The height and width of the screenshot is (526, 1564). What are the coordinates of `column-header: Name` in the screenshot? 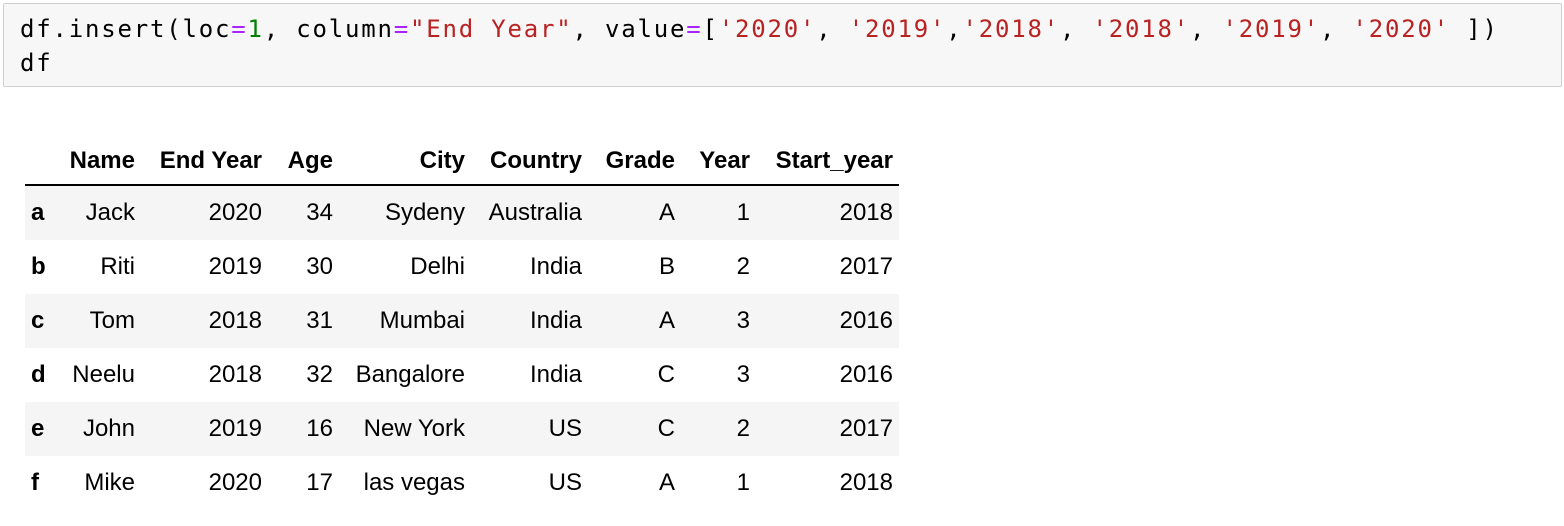 It's located at (100, 163).